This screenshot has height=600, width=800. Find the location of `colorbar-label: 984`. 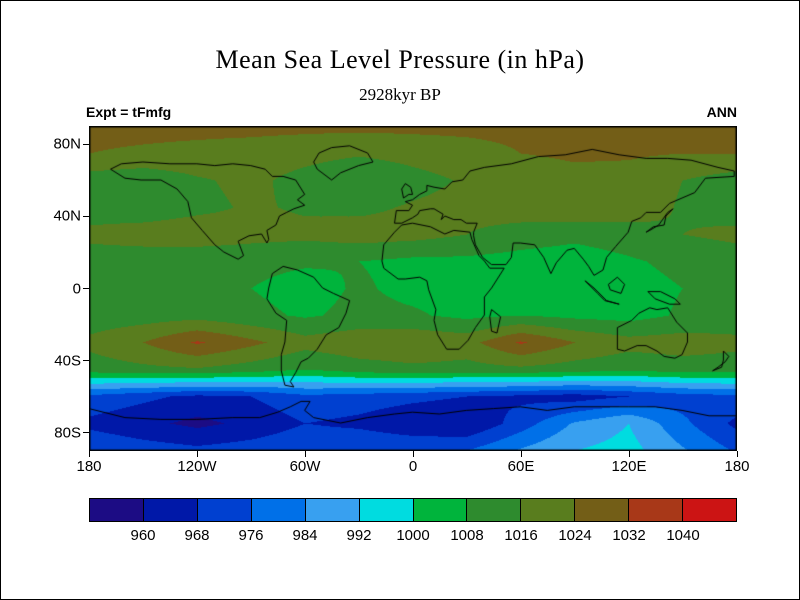

colorbar-label: 984 is located at coordinates (305, 535).